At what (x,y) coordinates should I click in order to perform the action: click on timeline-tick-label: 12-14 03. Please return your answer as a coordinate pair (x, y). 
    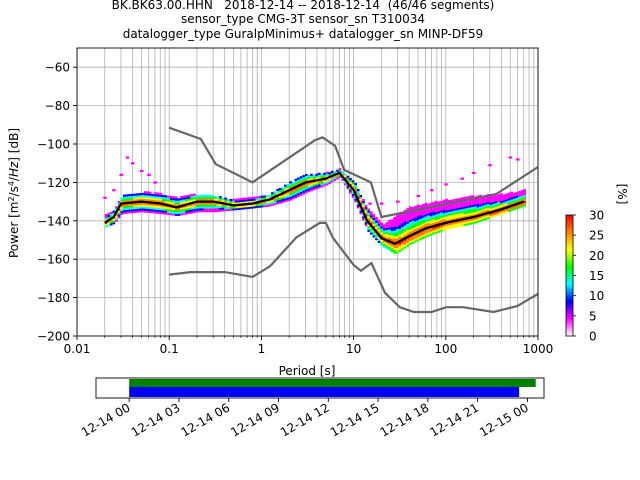
    Looking at the image, I should click on (156, 419).